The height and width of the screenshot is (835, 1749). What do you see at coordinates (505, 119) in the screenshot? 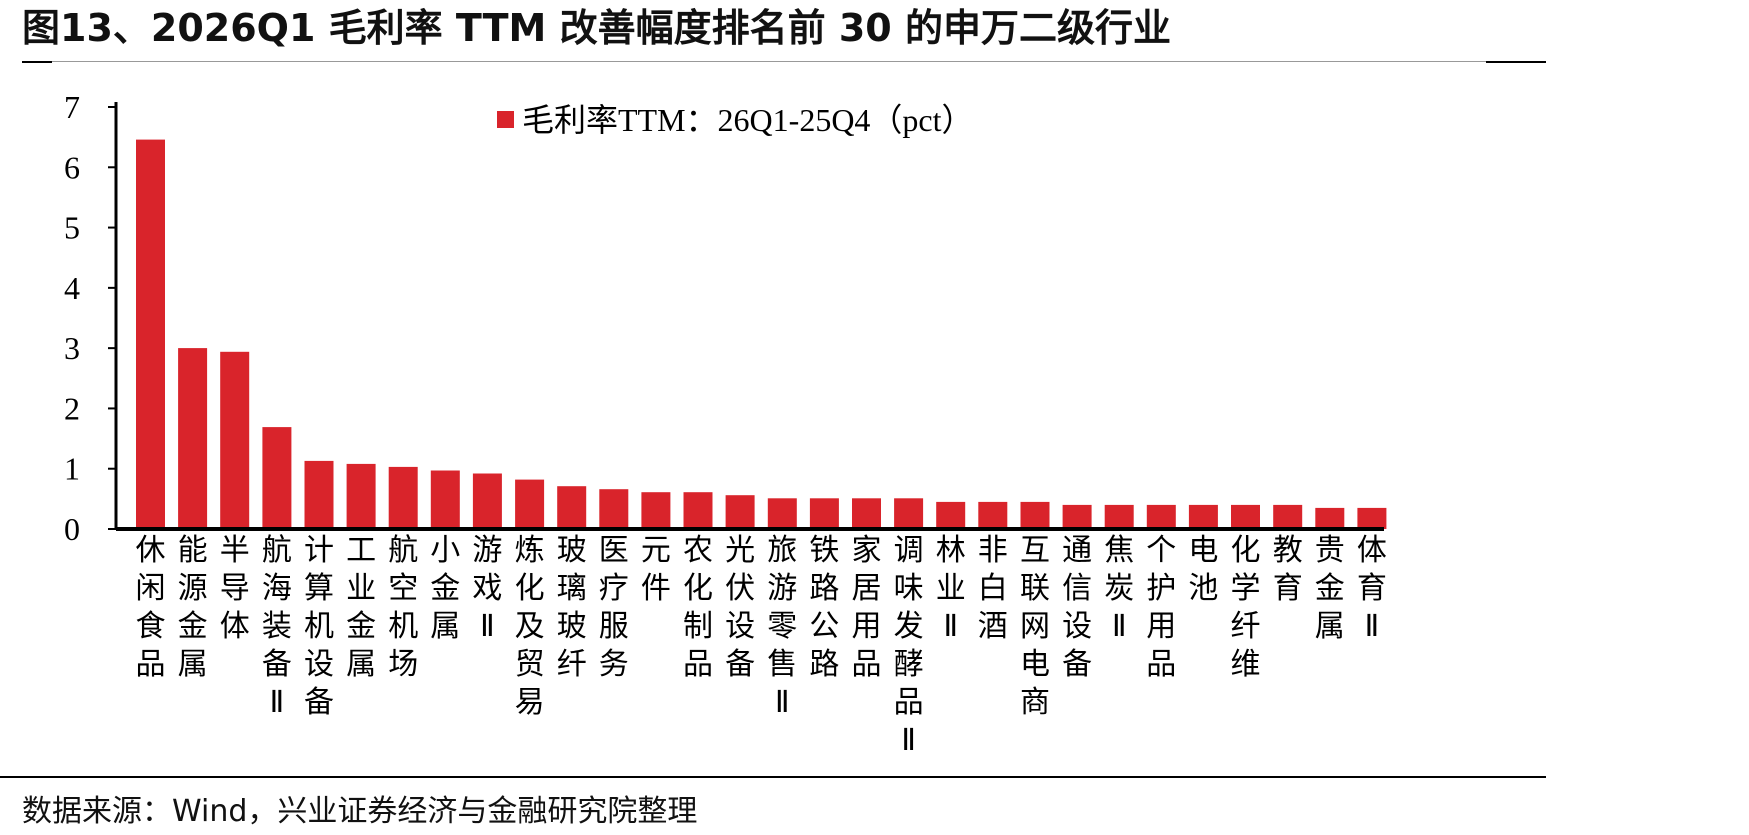
I see `legend-swatch` at bounding box center [505, 119].